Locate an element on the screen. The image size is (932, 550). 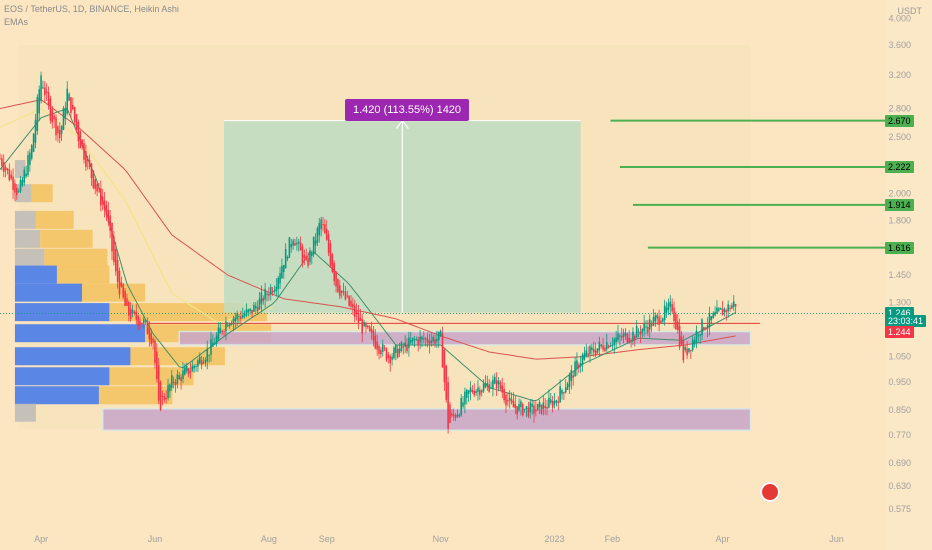
y-tick-label: 0.630 is located at coordinates (899, 486).